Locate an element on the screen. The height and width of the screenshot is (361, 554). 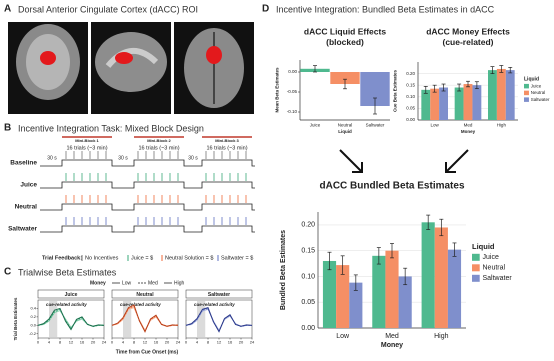
legend-label: Neutral is located at coordinates (494, 268).